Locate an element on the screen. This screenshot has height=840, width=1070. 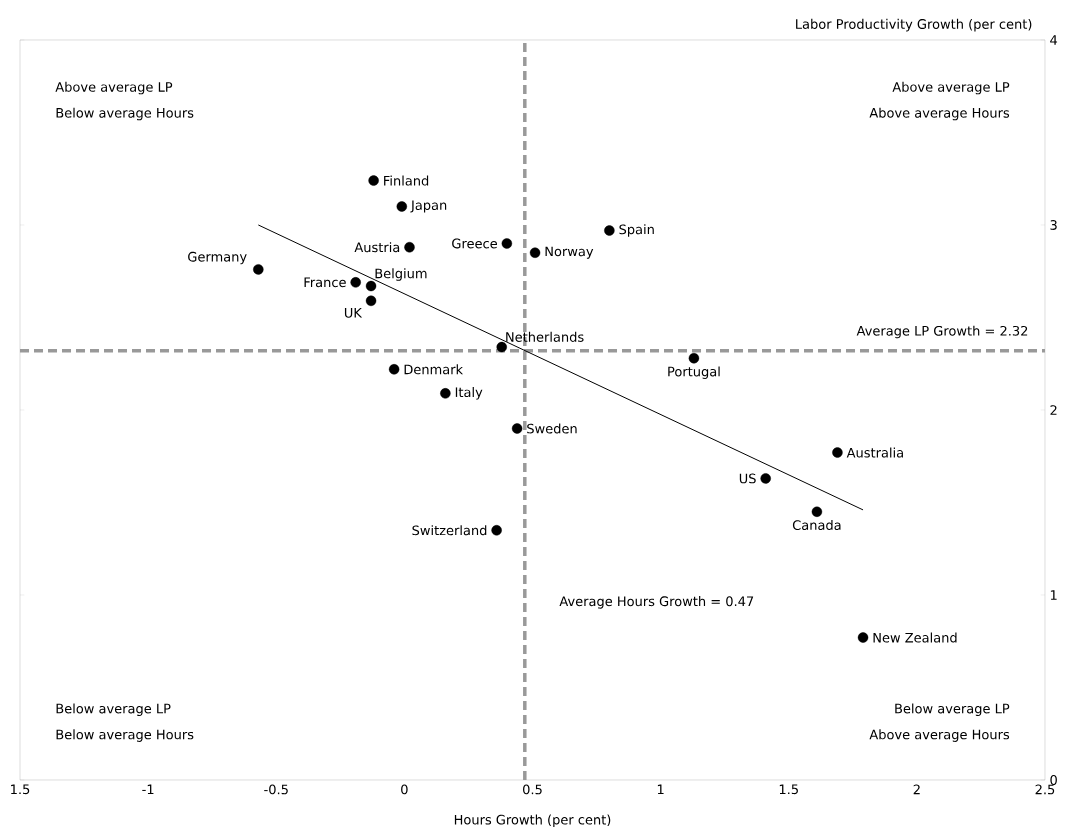
series-label: Portugal is located at coordinates (694, 372).